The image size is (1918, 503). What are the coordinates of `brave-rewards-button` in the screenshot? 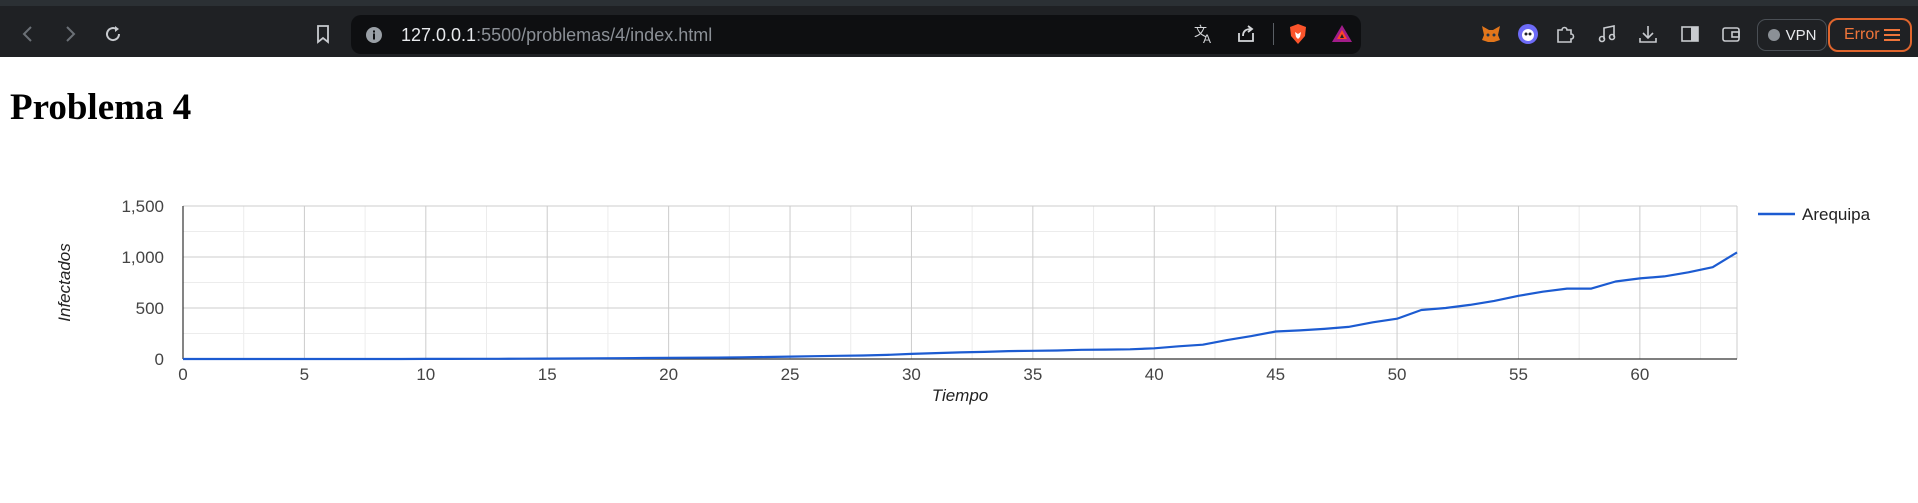 It's located at (1342, 34).